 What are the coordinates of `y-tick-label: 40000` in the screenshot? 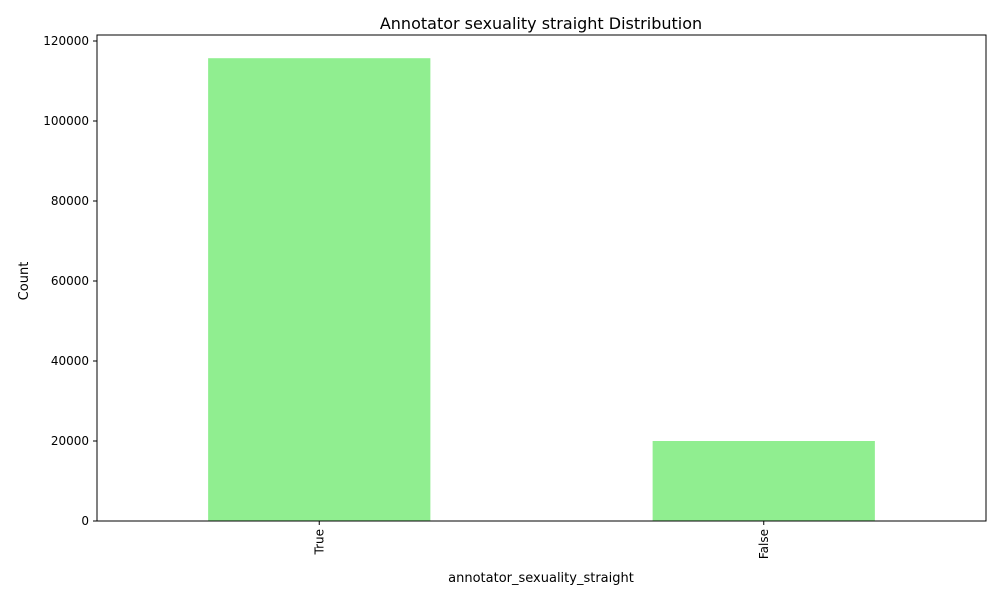 It's located at (70, 361).